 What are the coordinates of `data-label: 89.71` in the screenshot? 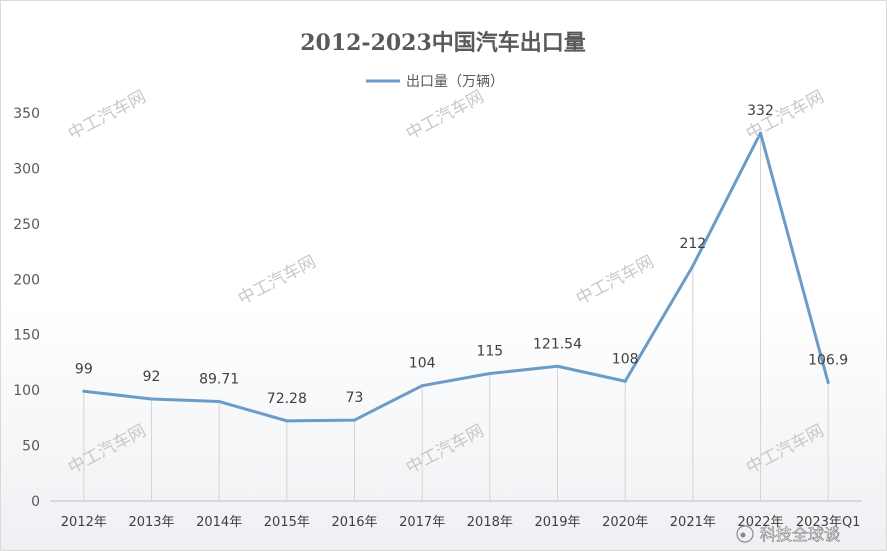 It's located at (219, 380).